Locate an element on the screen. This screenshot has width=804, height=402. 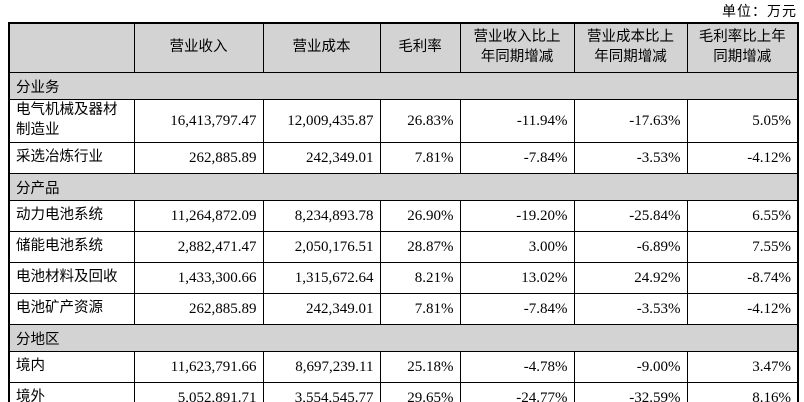
section-title: 分地区 is located at coordinates (403, 338).